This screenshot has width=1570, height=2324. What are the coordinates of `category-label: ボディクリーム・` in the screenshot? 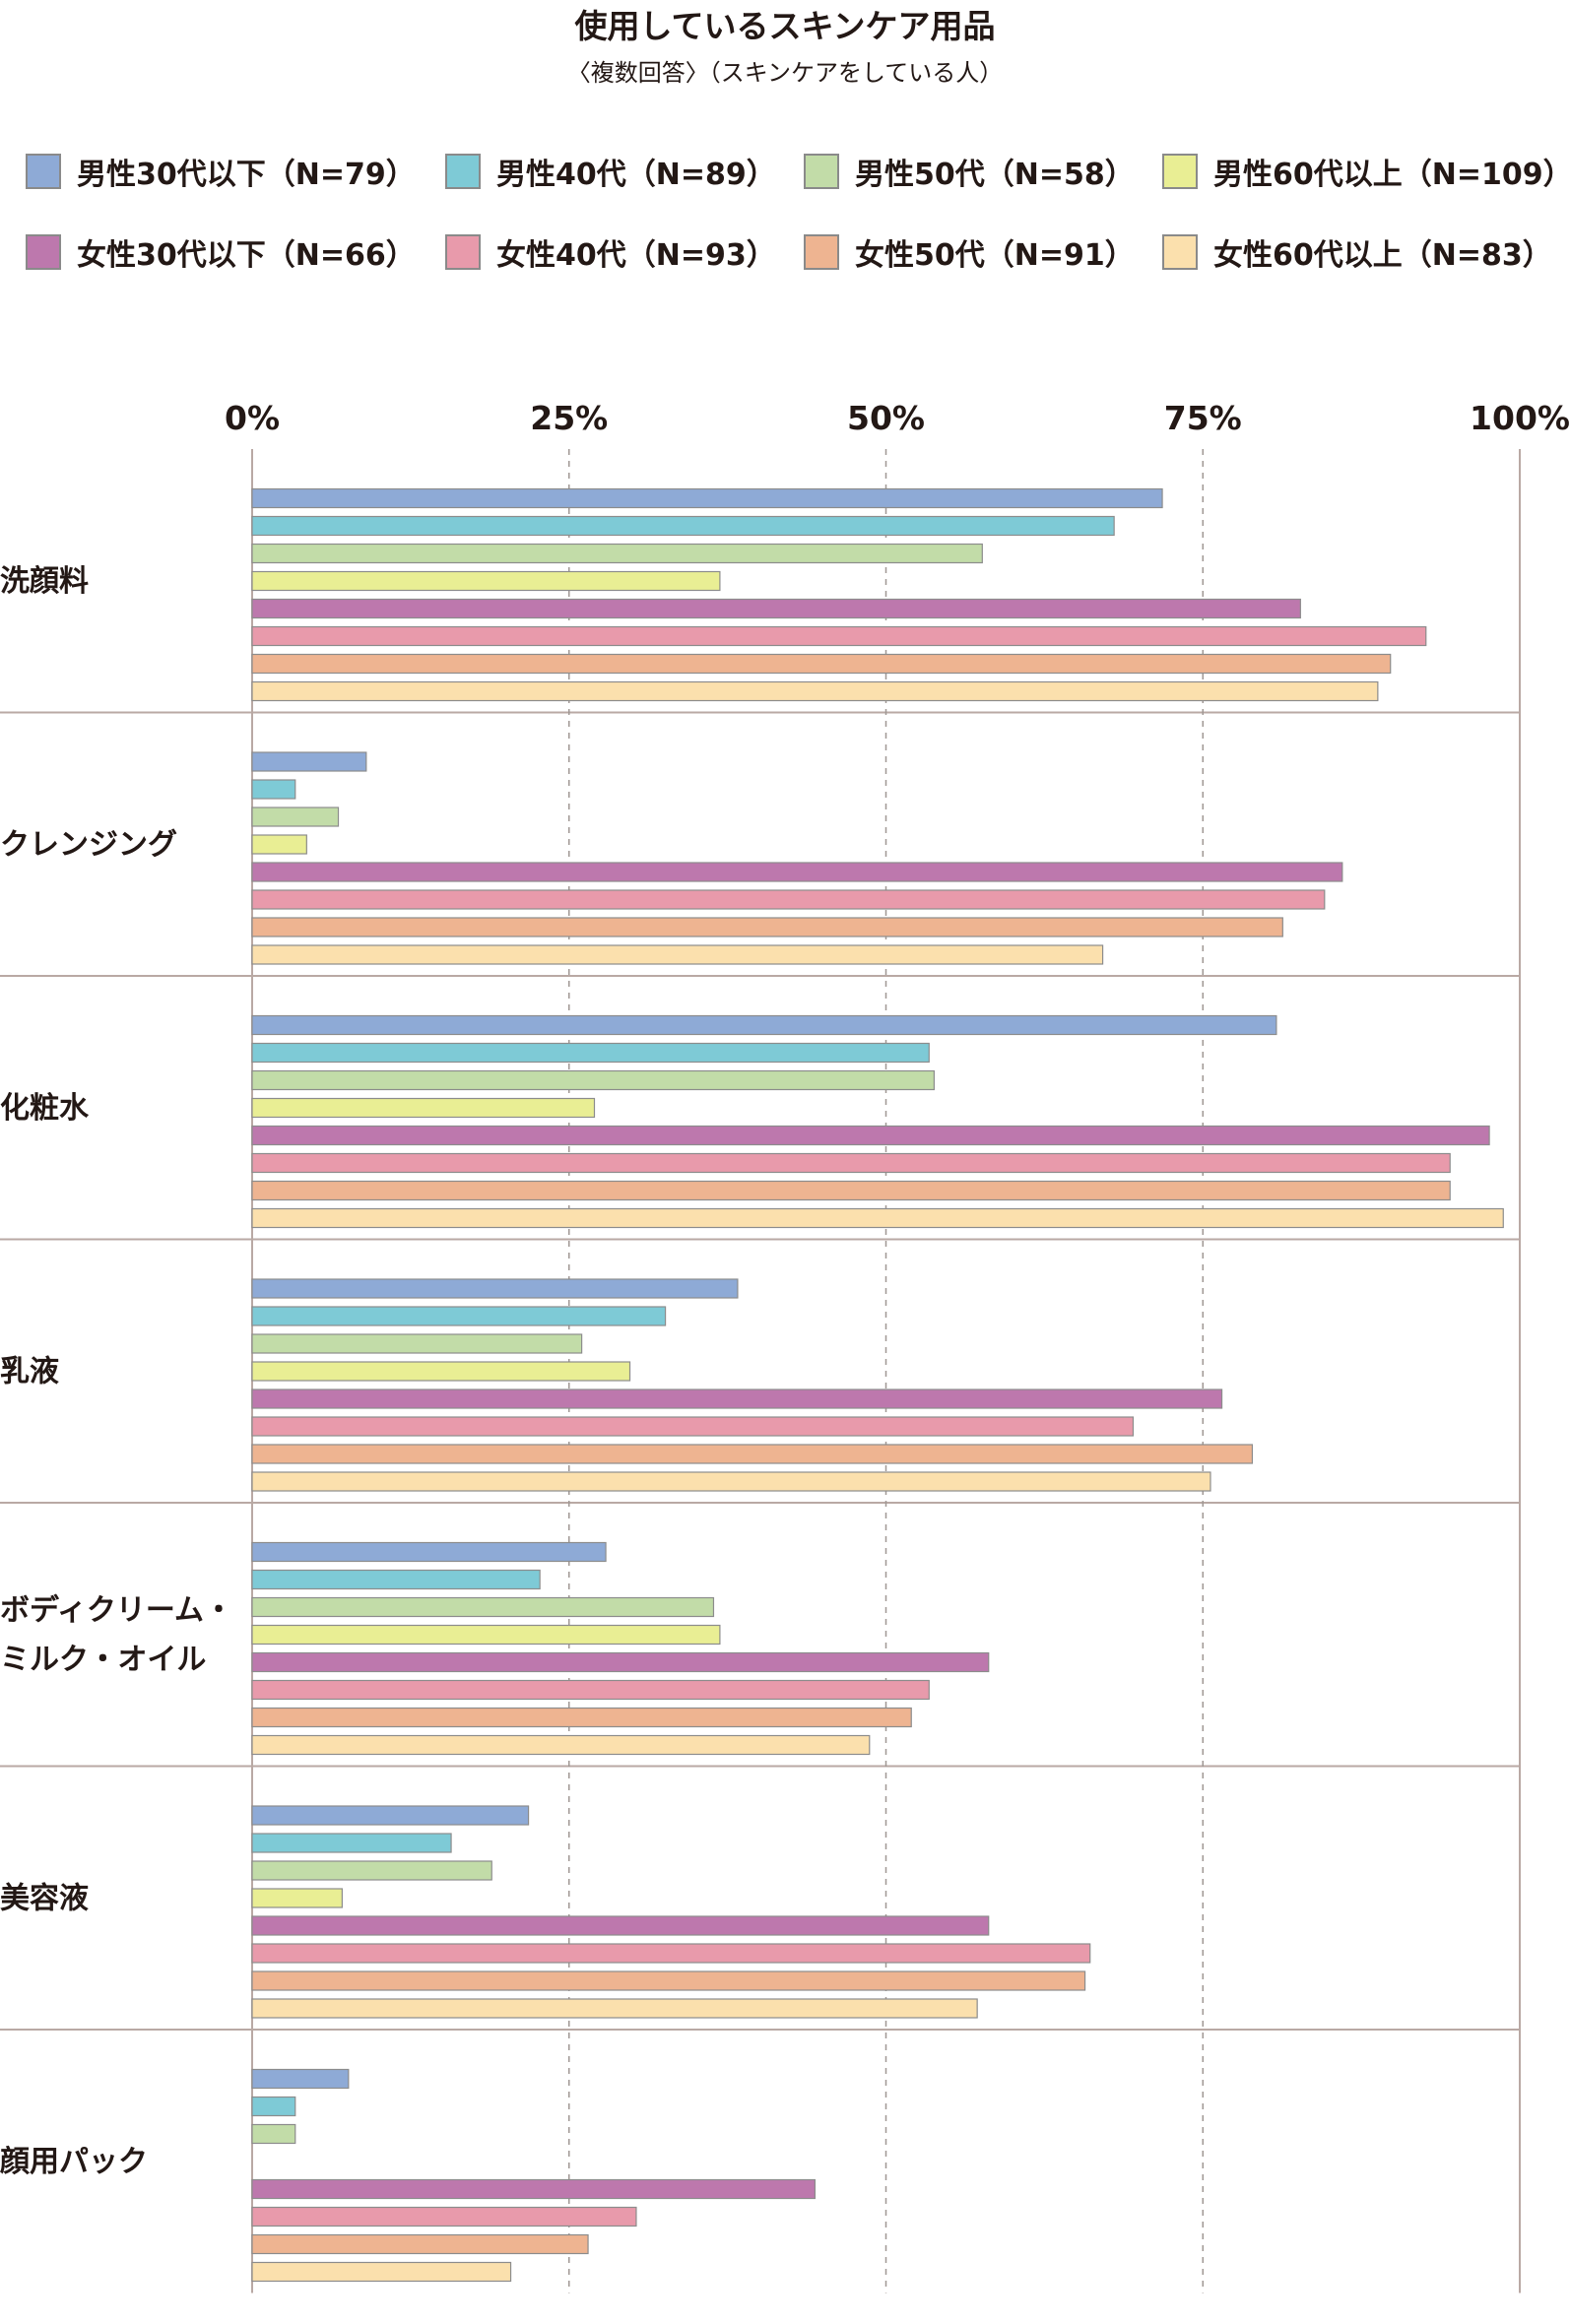 It's located at (116, 1610).